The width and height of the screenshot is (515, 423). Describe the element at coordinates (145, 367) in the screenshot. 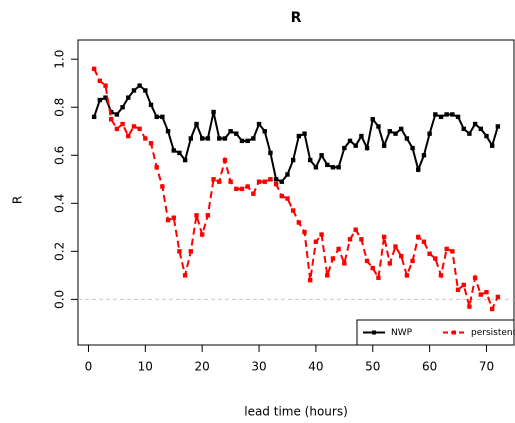

I see `x-tick-label: 10` at that location.